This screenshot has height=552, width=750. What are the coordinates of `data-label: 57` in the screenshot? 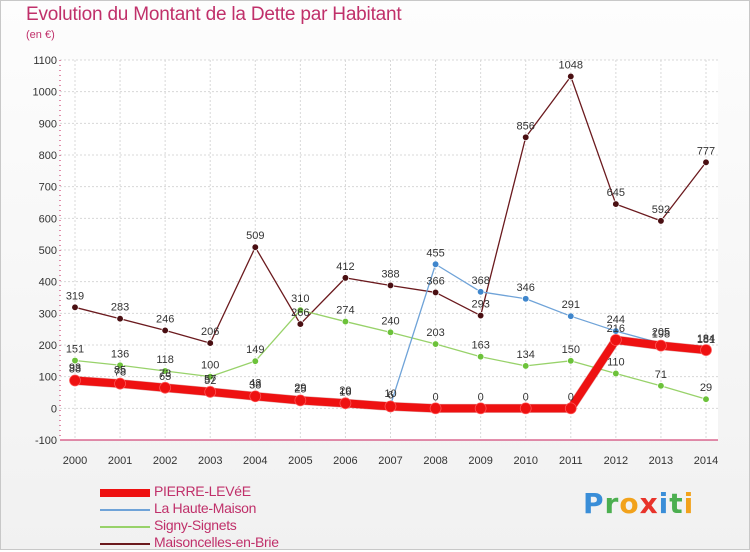 It's located at (210, 379).